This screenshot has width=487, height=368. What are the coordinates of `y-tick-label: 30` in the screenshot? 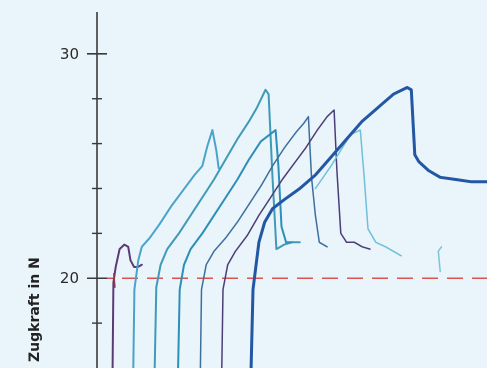 It's located at (69, 54).